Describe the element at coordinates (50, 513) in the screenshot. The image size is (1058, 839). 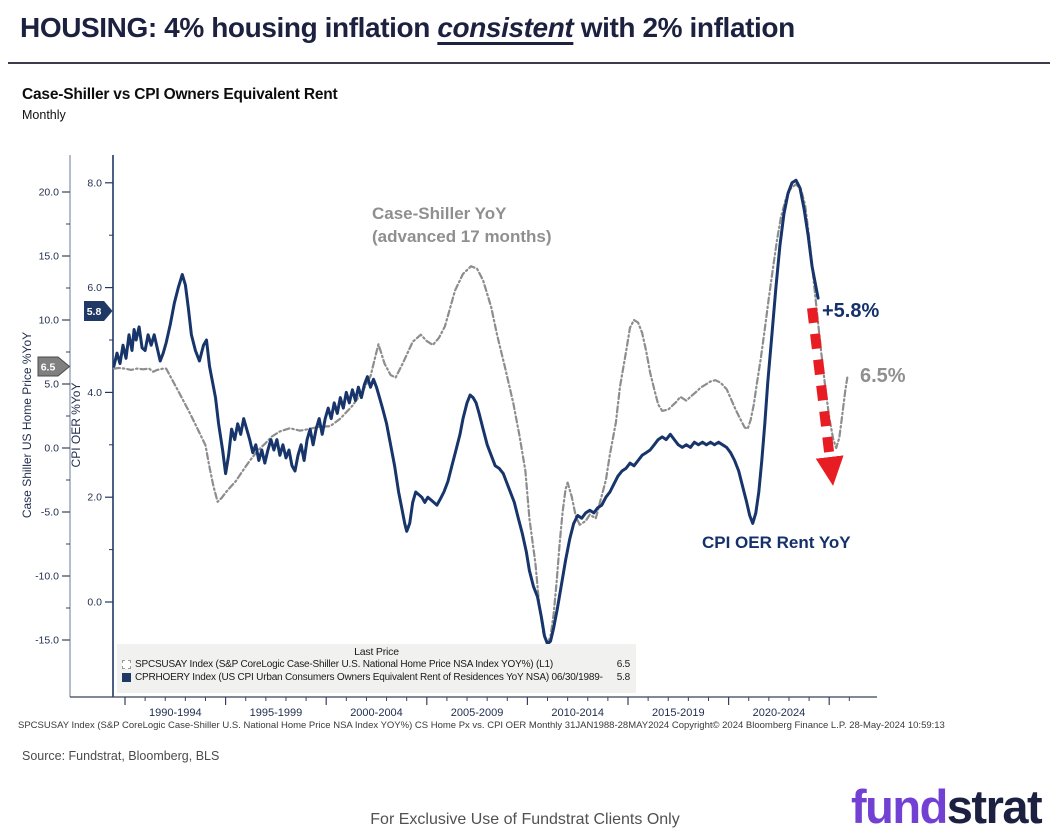
I see `outer-y-tick-label: -5.0` at that location.